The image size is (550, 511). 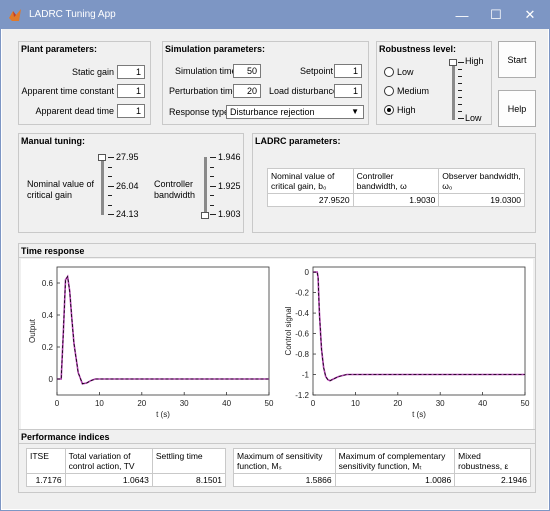 What do you see at coordinates (199, 112) in the screenshot?
I see `response-type-label: Response type` at bounding box center [199, 112].